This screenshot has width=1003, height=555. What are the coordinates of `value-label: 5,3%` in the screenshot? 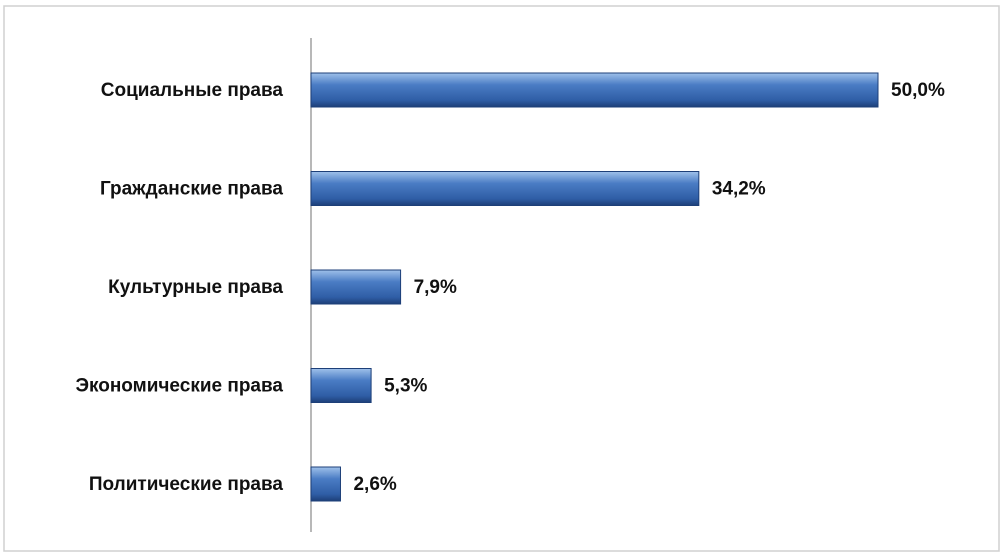 It's located at (405, 386).